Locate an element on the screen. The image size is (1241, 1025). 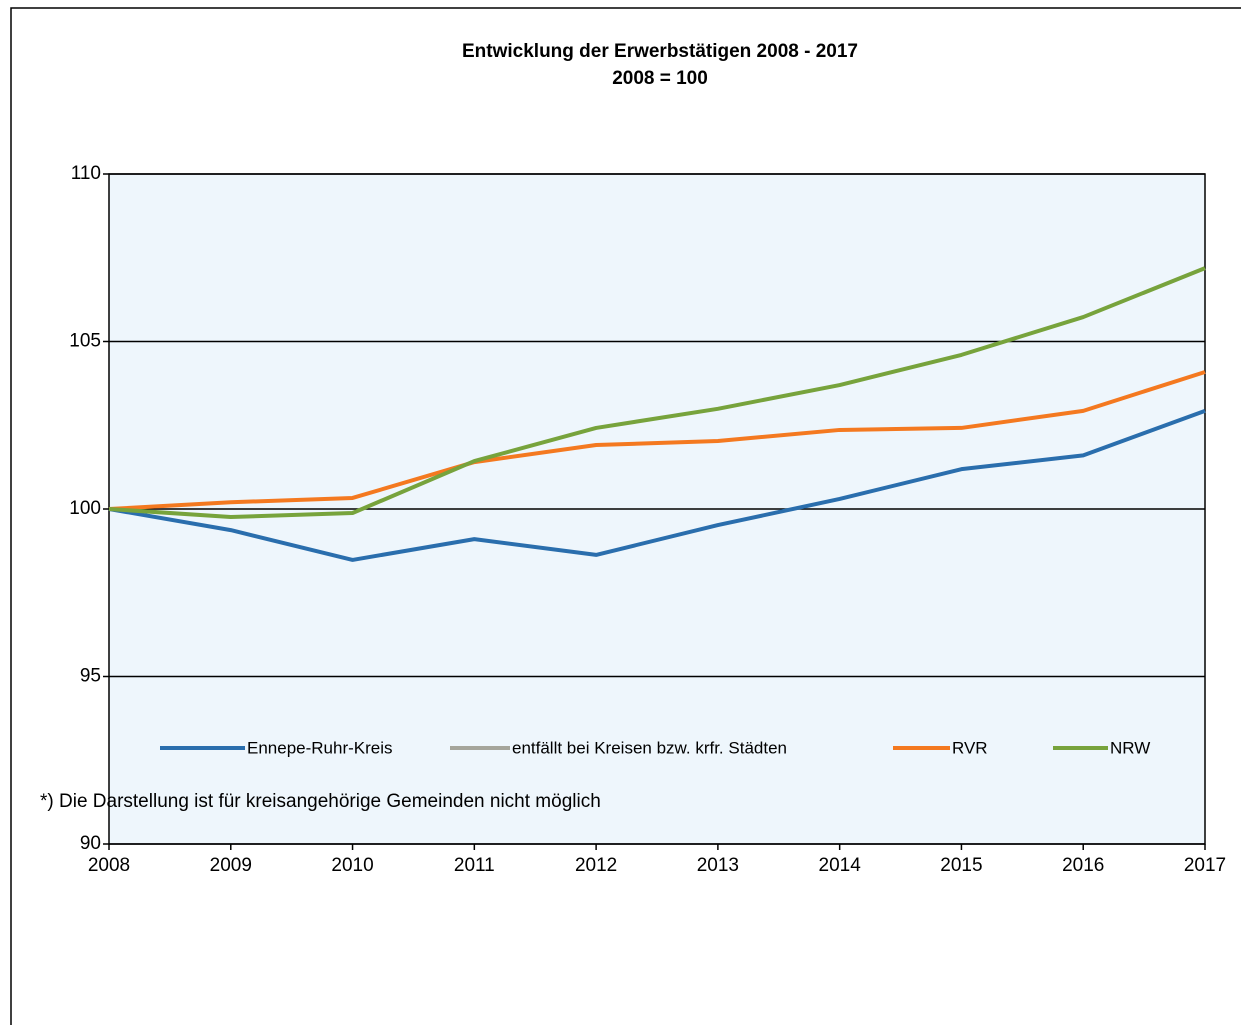
x-tick-label: 2008 is located at coordinates (109, 865).